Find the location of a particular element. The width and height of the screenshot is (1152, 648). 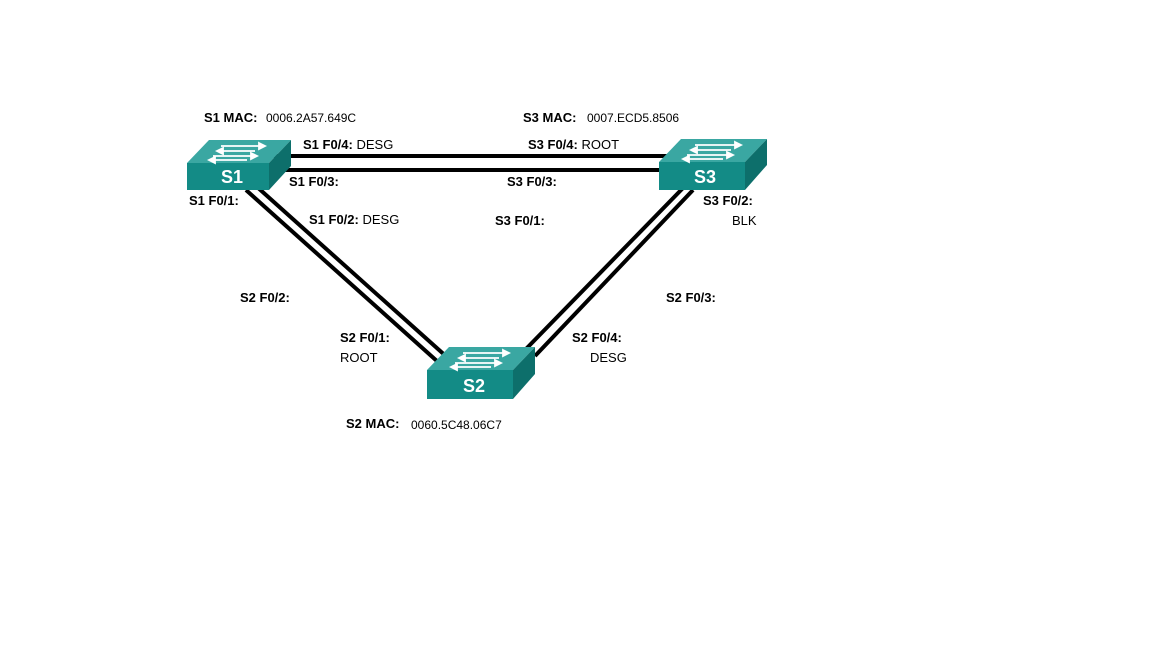

switch-s3-name: S3 is located at coordinates (705, 177).